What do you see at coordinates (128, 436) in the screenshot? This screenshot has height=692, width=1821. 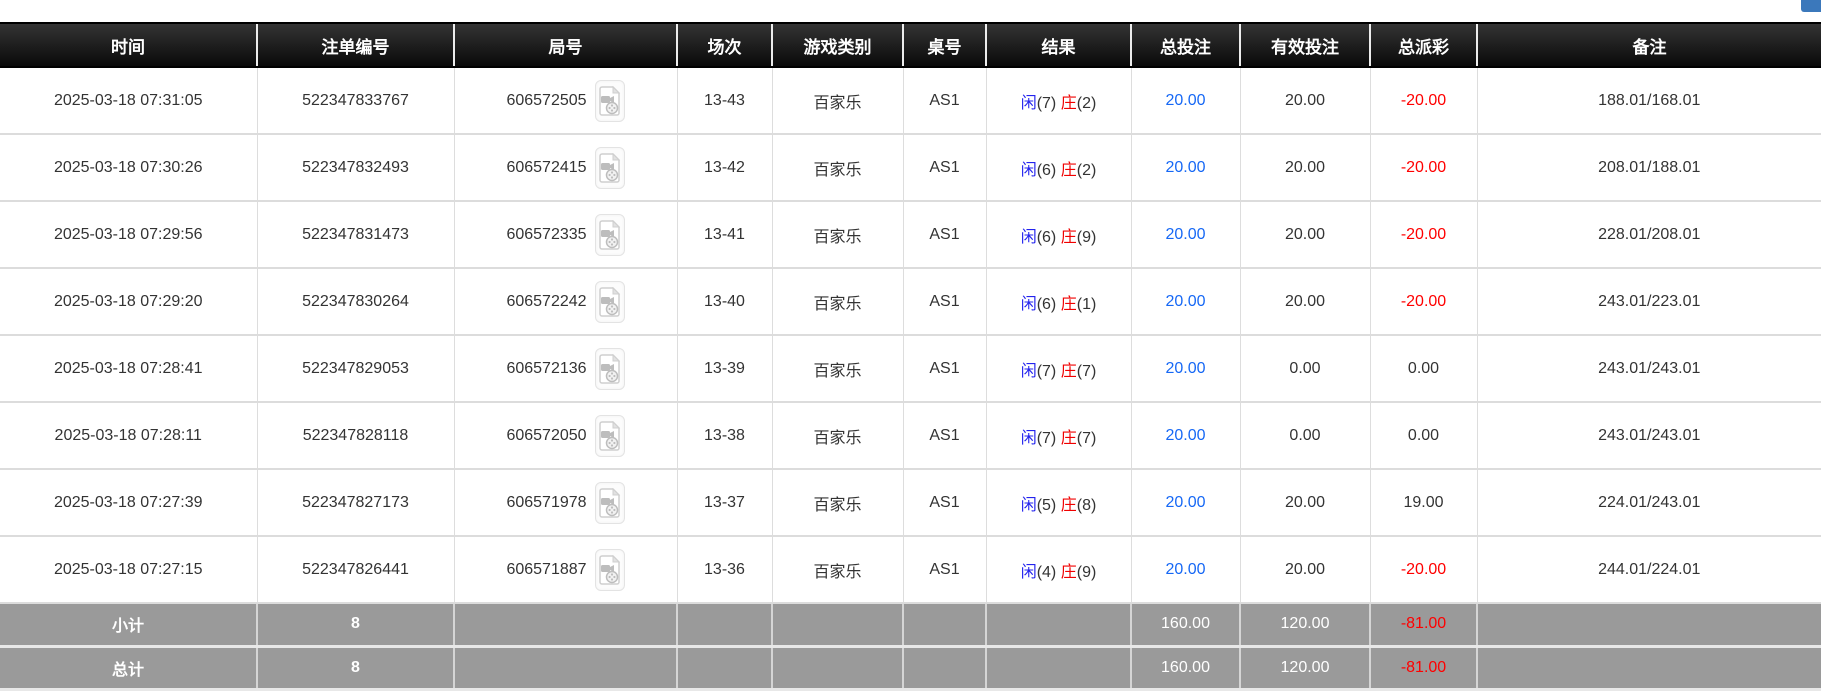 I see `cell-time: 2025-03-18 07:28:11` at bounding box center [128, 436].